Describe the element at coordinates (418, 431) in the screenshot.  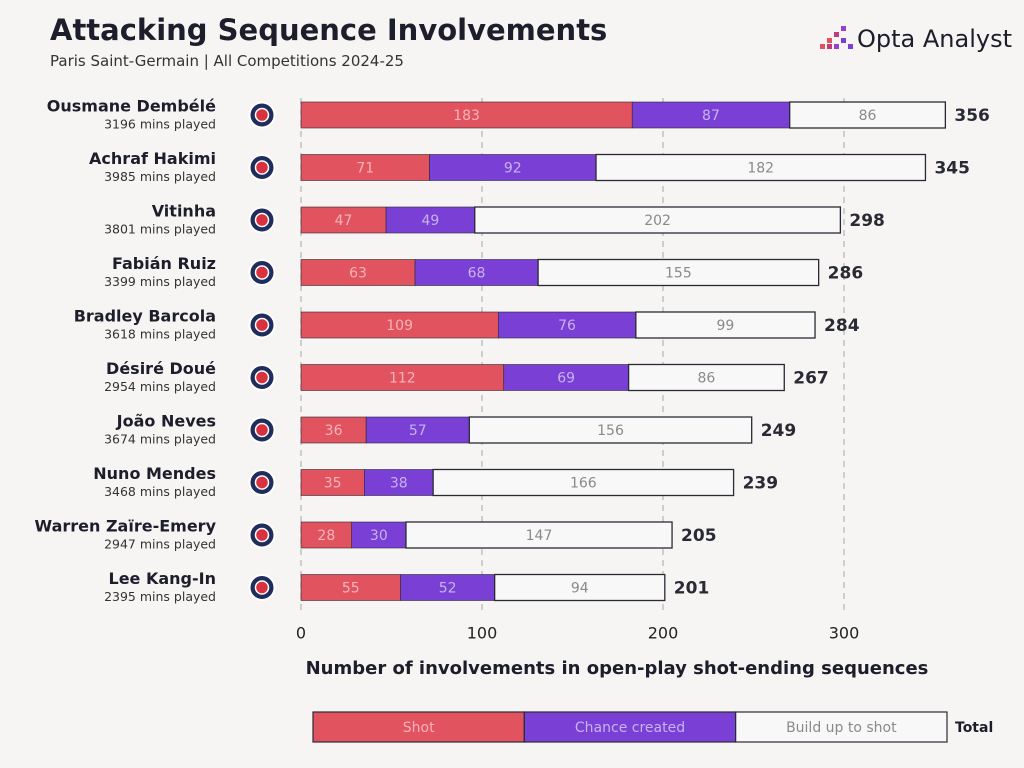
I see `segment-label: 57` at that location.